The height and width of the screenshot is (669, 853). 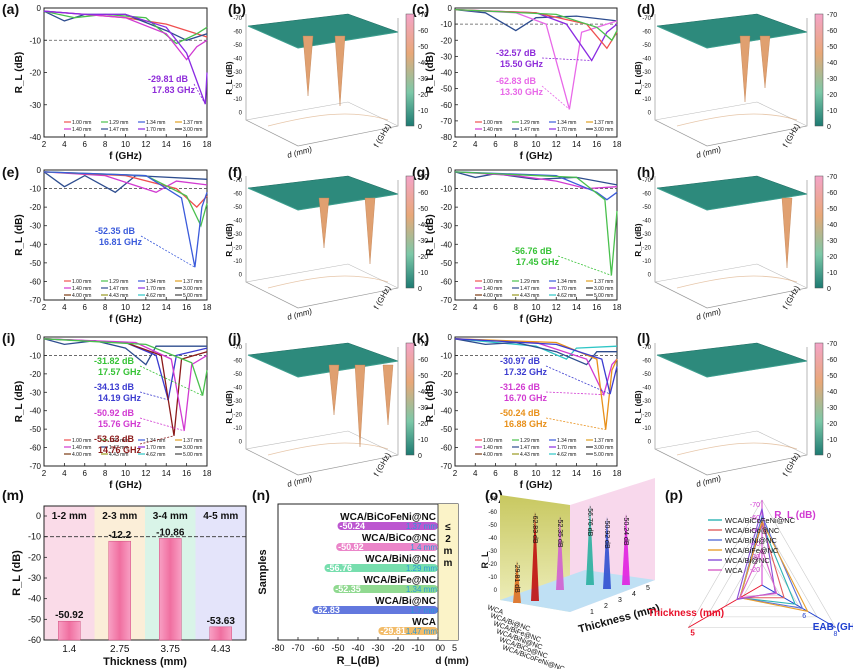 What do you see at coordinates (755, 557) in the screenshot?
I see `rl-tick-label: -30` at bounding box center [755, 557].